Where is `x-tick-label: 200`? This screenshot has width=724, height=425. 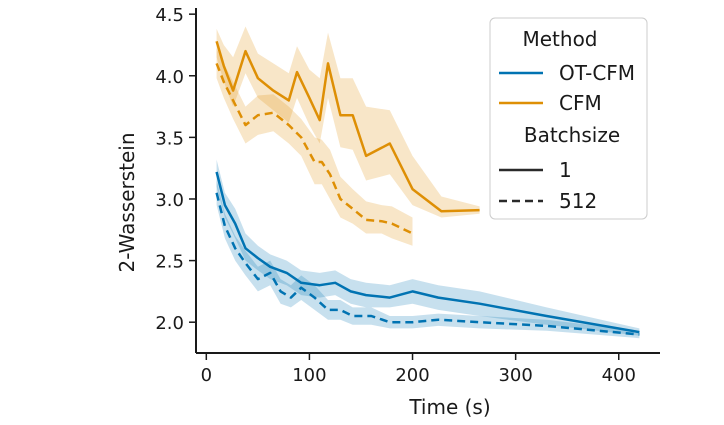
x-tick-label: 200 is located at coordinates (412, 375).